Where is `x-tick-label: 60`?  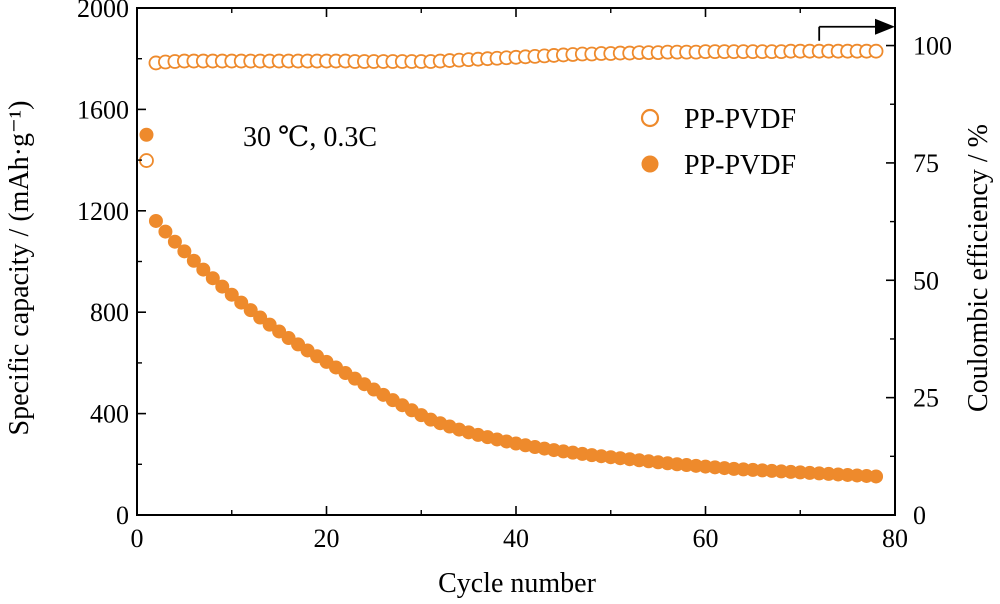
x-tick-label: 60 is located at coordinates (706, 538).